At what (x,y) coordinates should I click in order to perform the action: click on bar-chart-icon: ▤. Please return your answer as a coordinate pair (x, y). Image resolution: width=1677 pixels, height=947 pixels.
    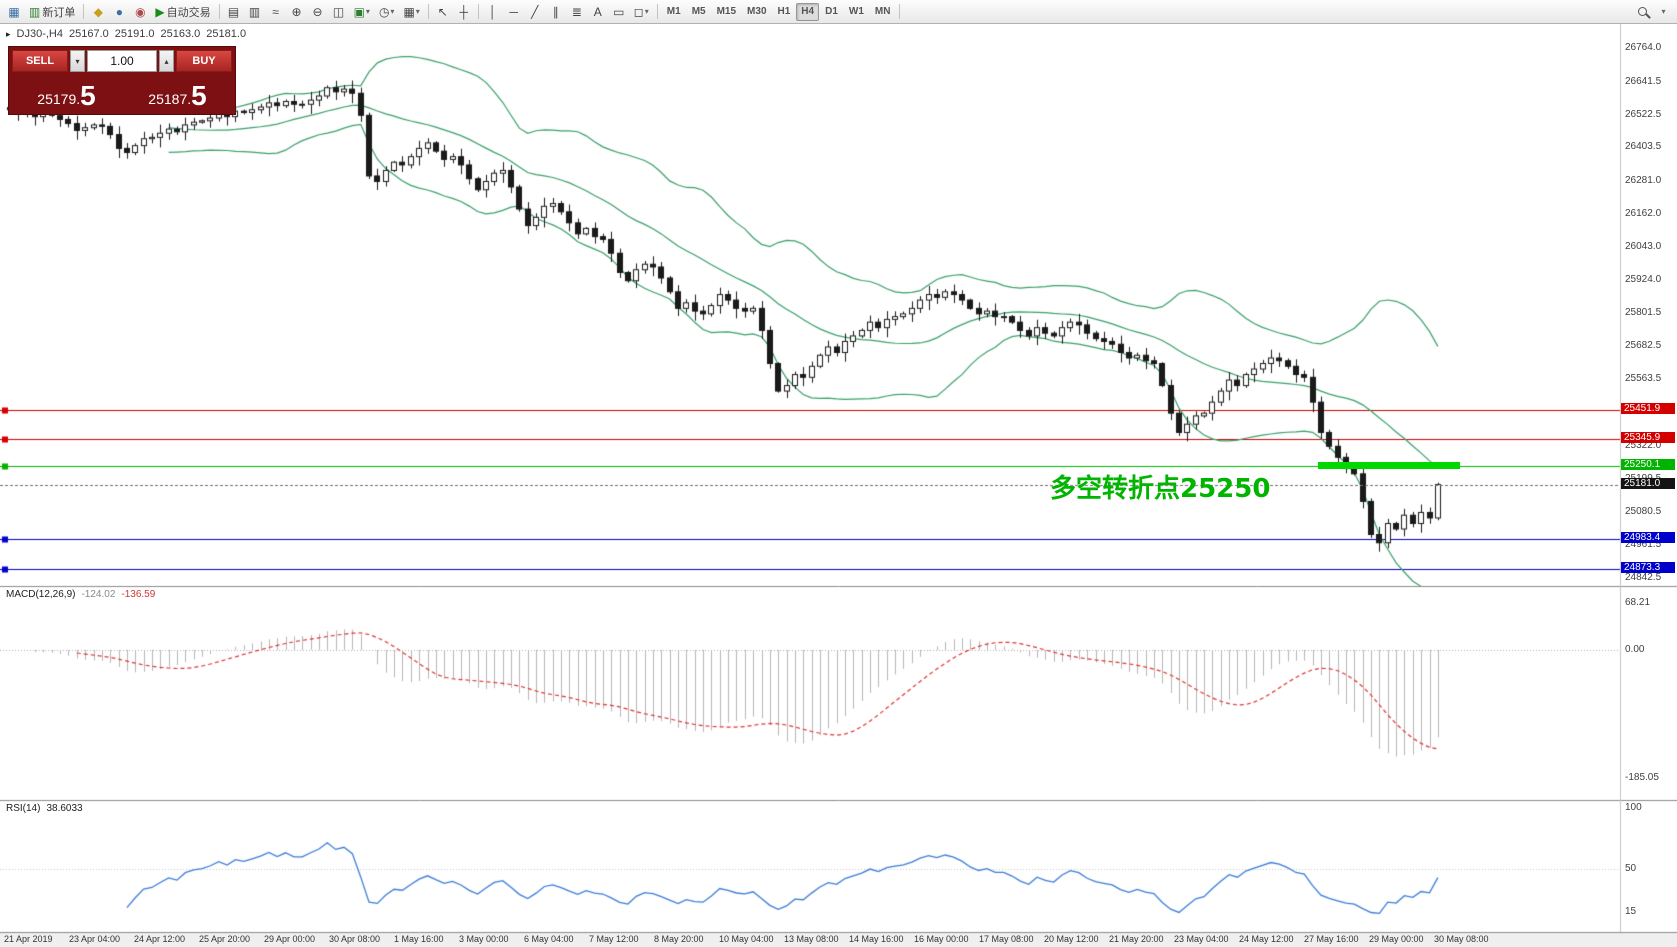
    Looking at the image, I should click on (233, 11).